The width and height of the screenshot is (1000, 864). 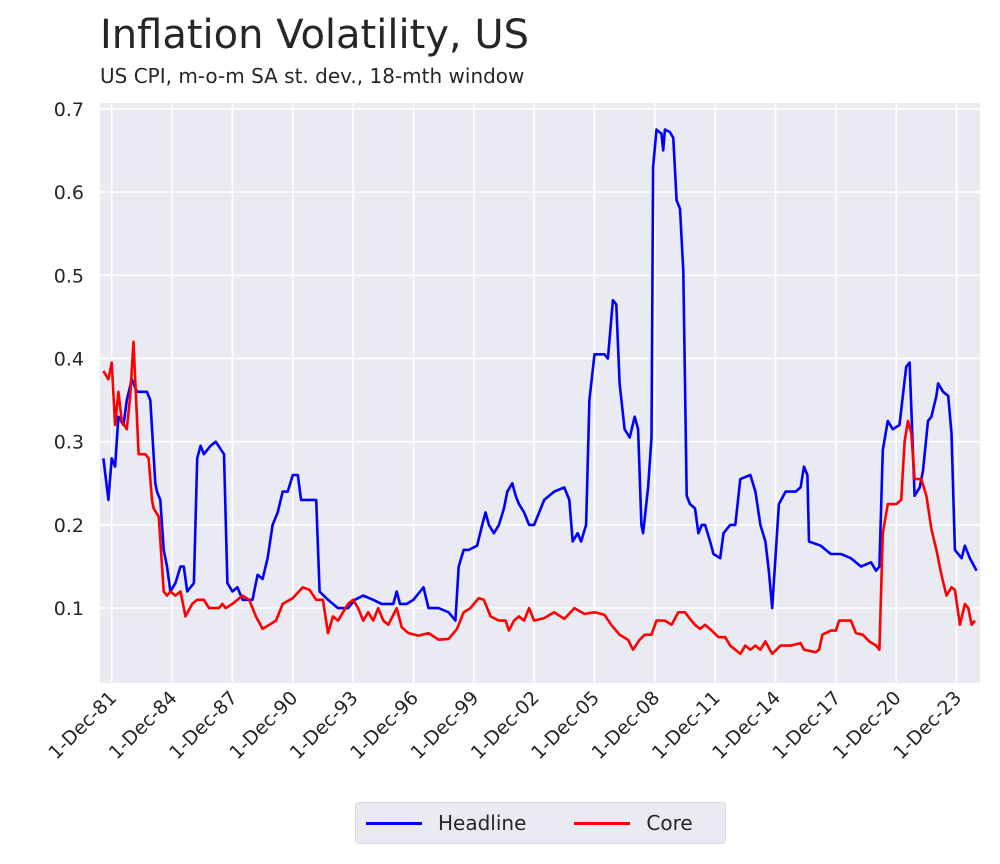 I want to click on y-tick-label: 0.1, so click(x=69, y=609).